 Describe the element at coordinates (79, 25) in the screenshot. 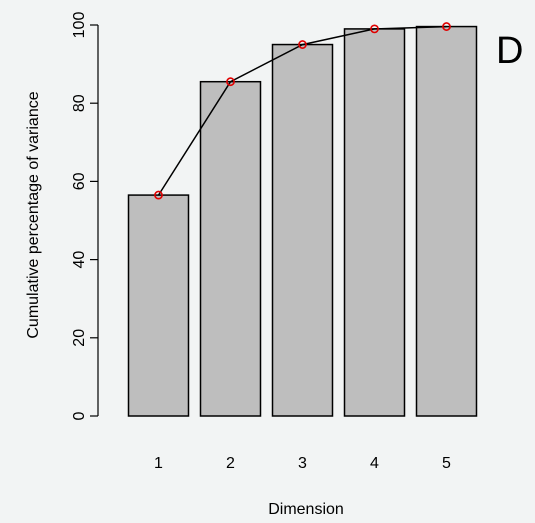

I see `y-tick-label-100: 100` at that location.